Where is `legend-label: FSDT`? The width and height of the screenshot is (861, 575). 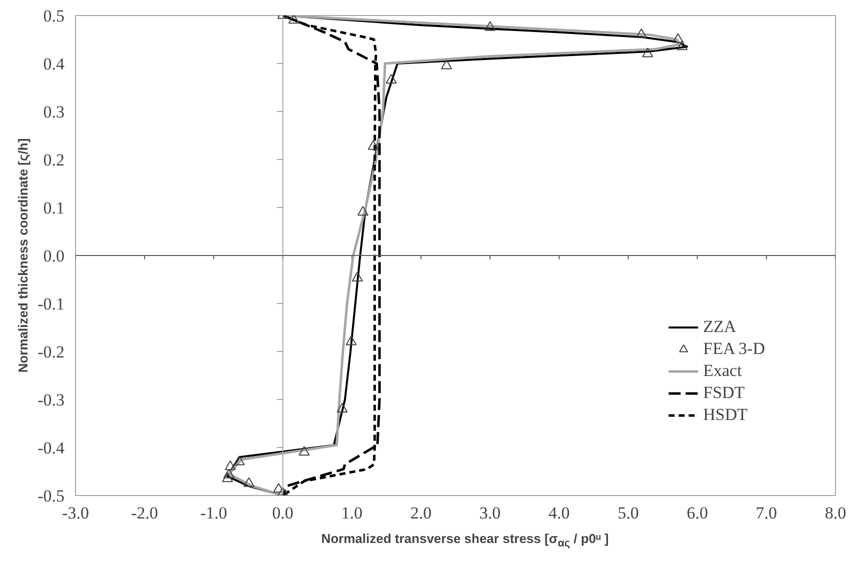
legend-label: FSDT is located at coordinates (724, 393).